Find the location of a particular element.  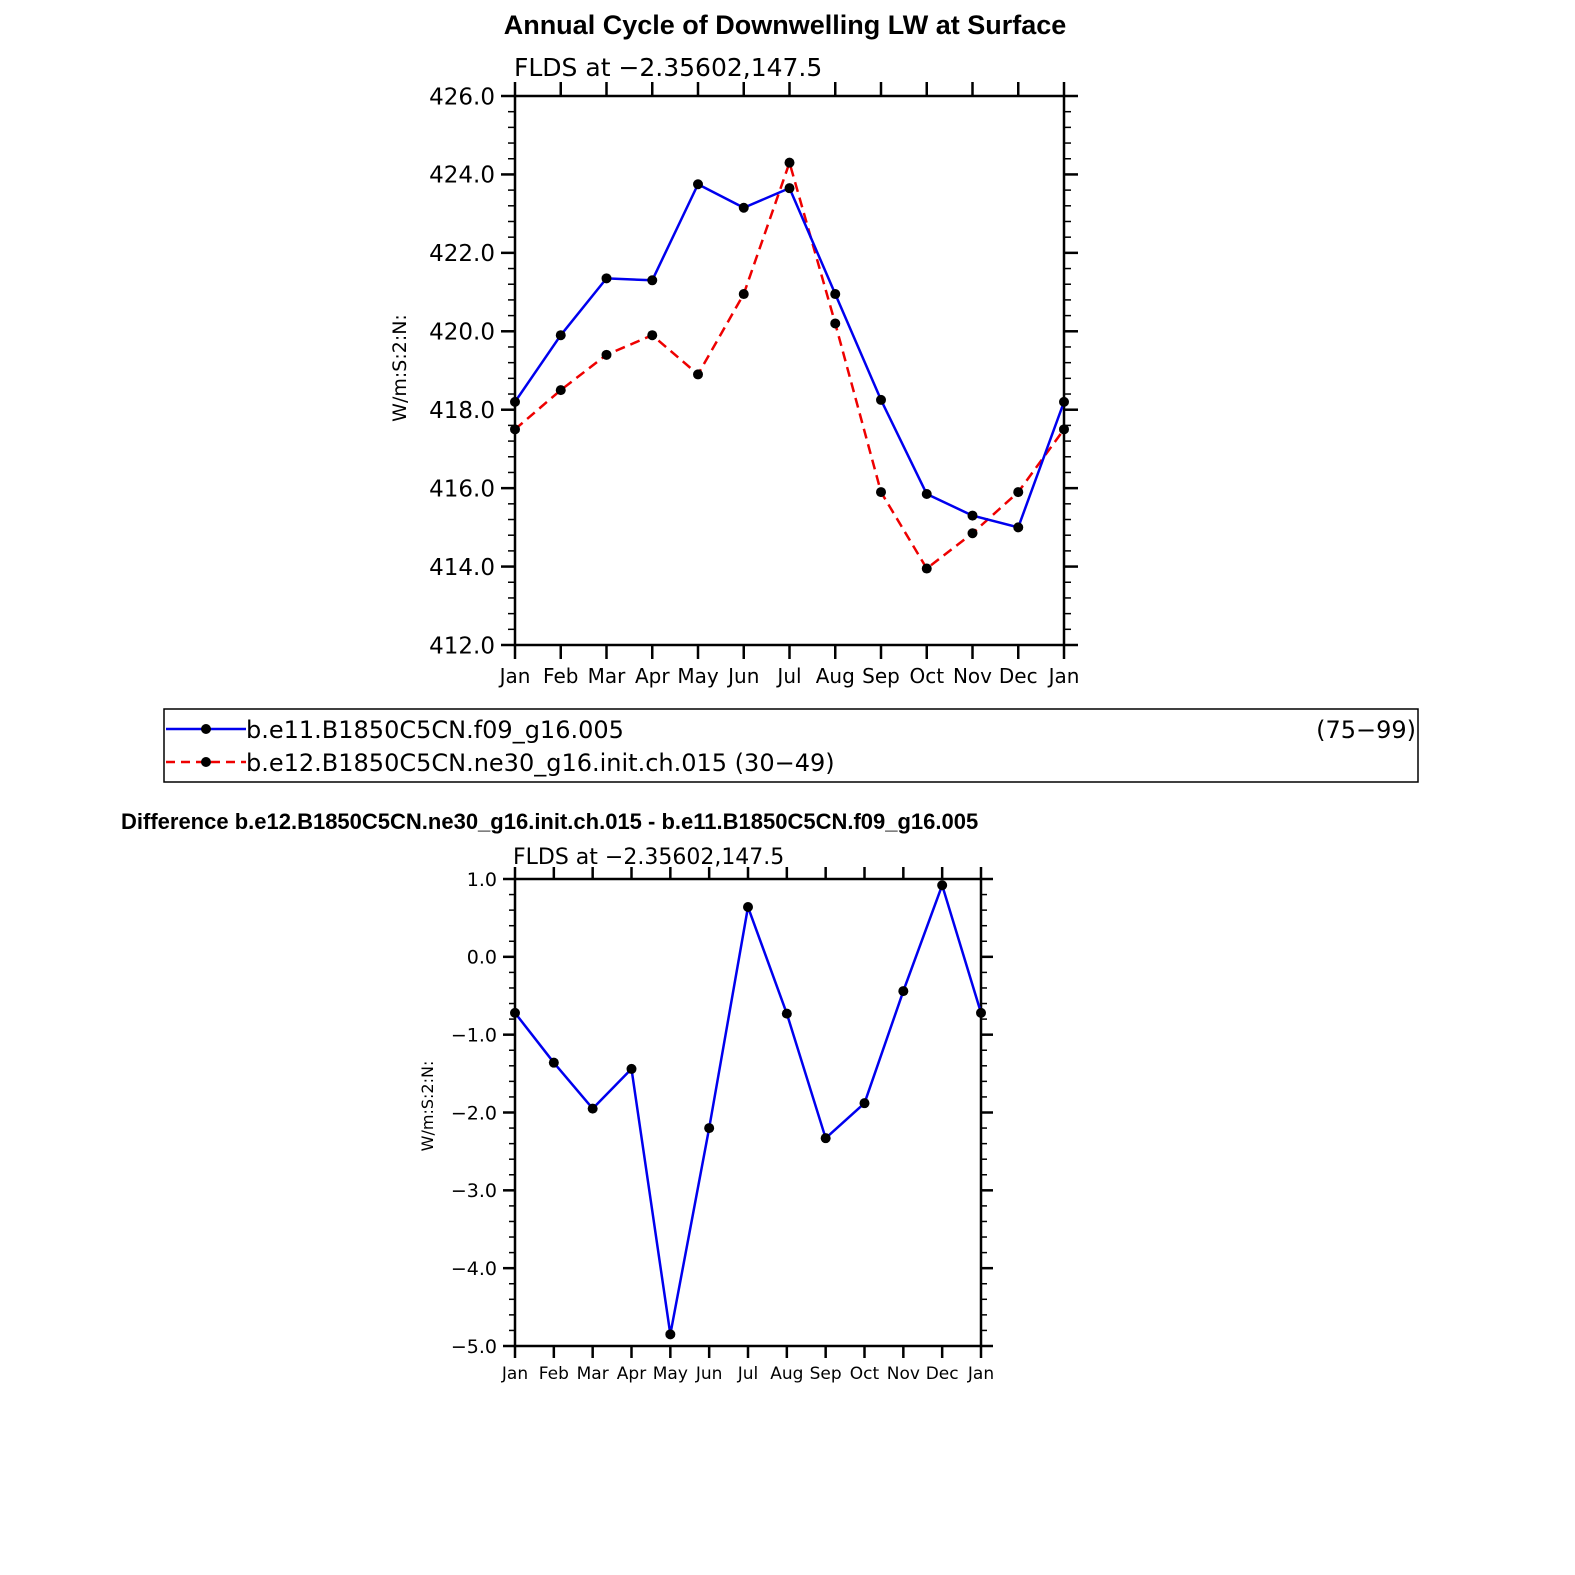

bottom-x-tick-label: Mar is located at coordinates (593, 1374).